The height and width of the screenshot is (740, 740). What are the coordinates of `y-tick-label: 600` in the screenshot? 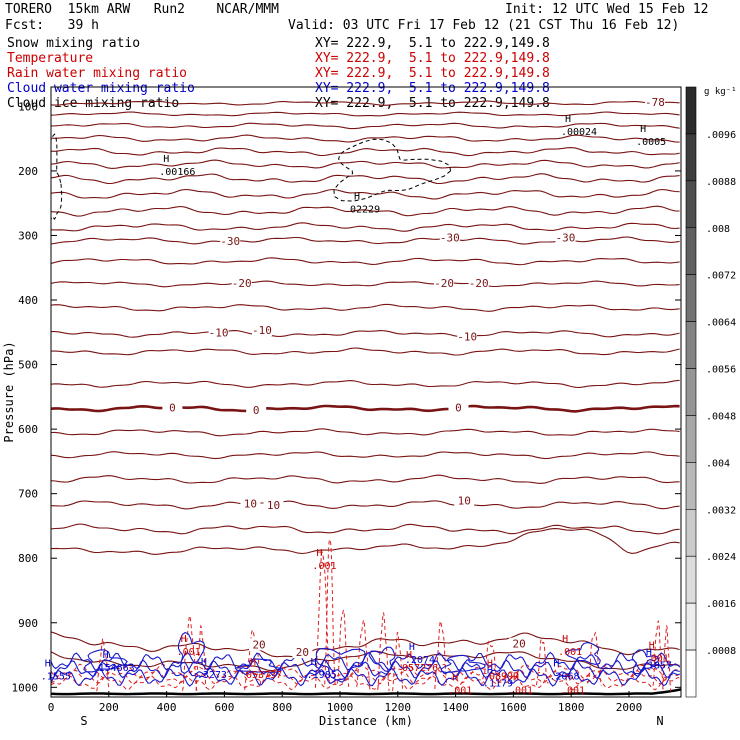 It's located at (28, 429).